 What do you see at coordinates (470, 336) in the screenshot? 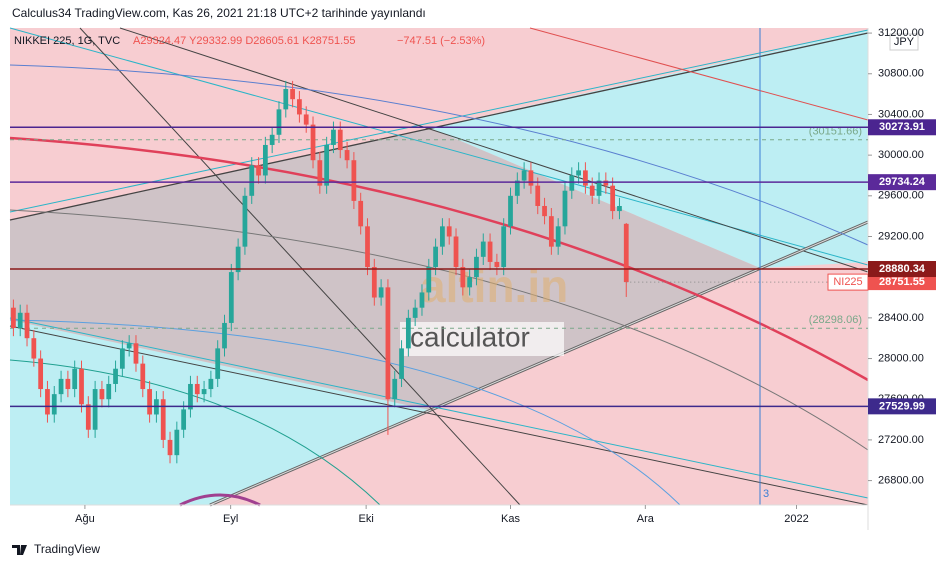
I see `watermark-tool: calculator` at bounding box center [470, 336].